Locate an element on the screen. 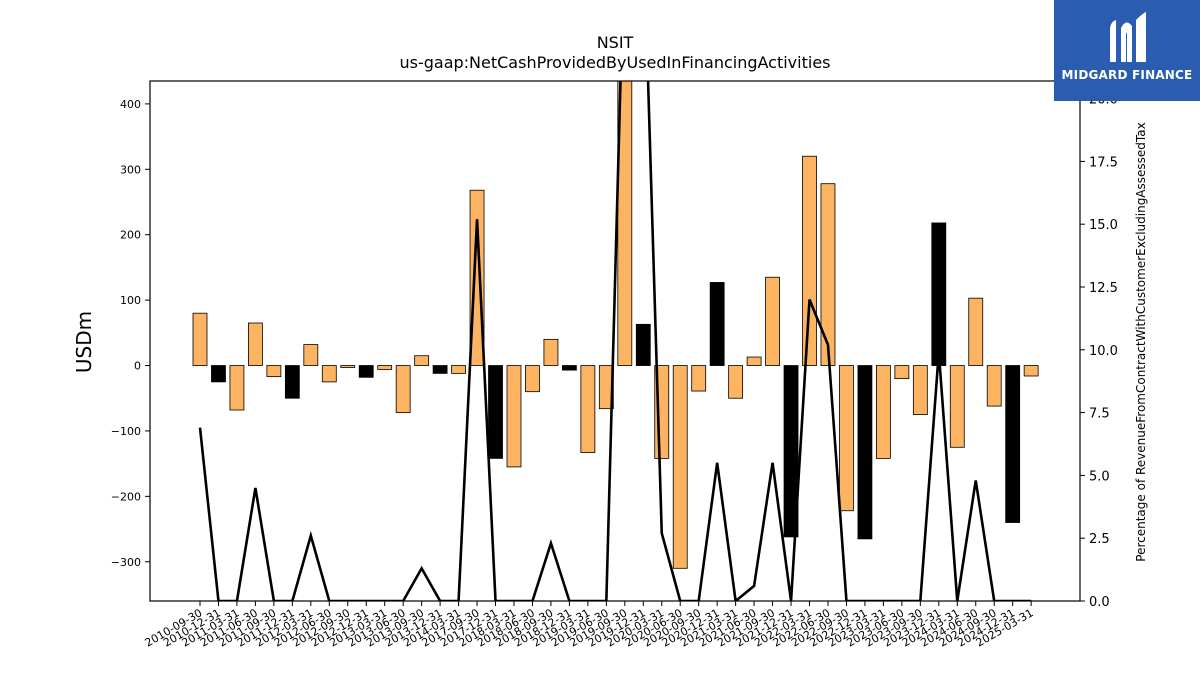  brand-logo: MIDGARD FINANCE is located at coordinates (1127, 50).